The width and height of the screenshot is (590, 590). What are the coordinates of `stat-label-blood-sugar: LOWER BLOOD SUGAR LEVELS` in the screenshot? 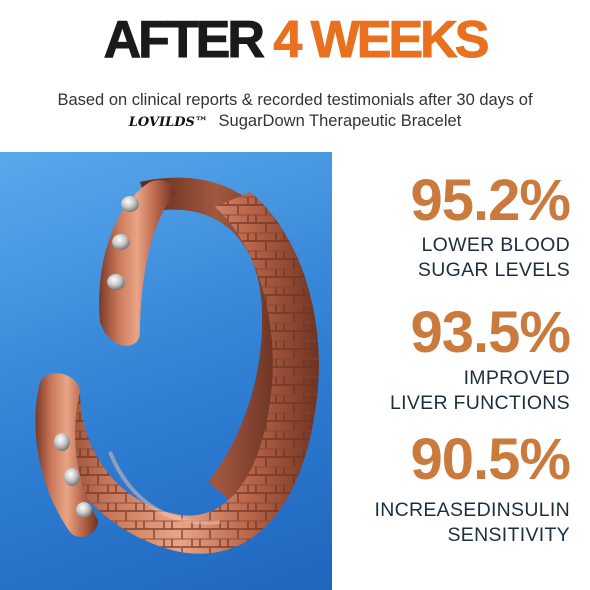 It's located at (440, 258).